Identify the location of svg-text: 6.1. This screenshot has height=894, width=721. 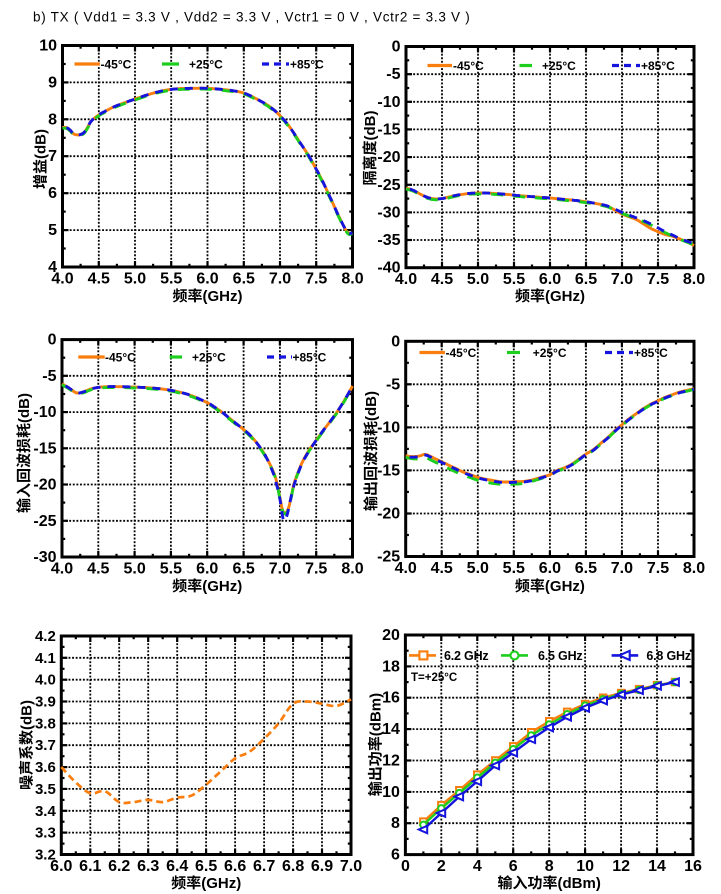
(90, 866).